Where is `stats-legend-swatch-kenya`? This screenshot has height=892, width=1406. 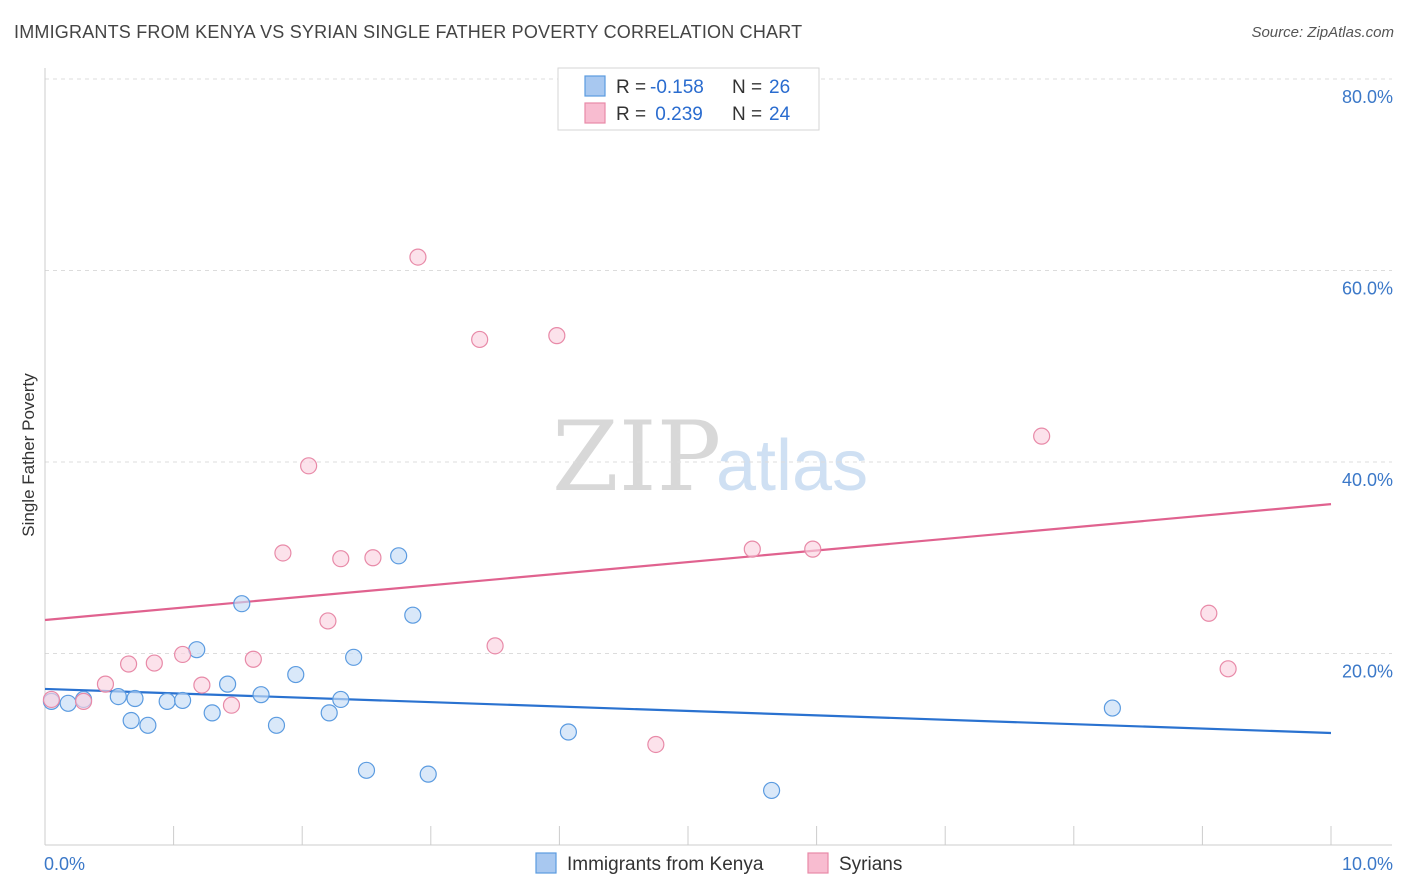
stats-legend-swatch-kenya is located at coordinates (595, 86).